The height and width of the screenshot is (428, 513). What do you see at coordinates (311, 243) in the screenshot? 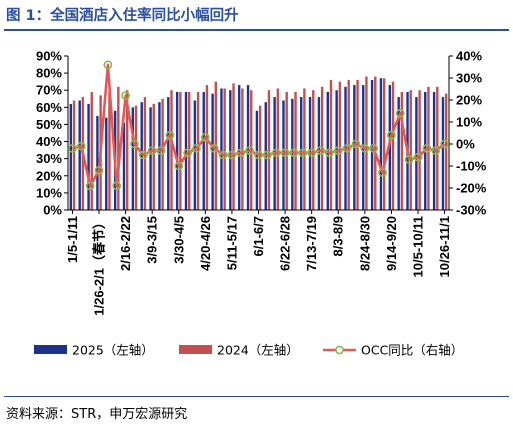
I see `x-axis-tick-label: 7/13-7/19` at bounding box center [311, 243].